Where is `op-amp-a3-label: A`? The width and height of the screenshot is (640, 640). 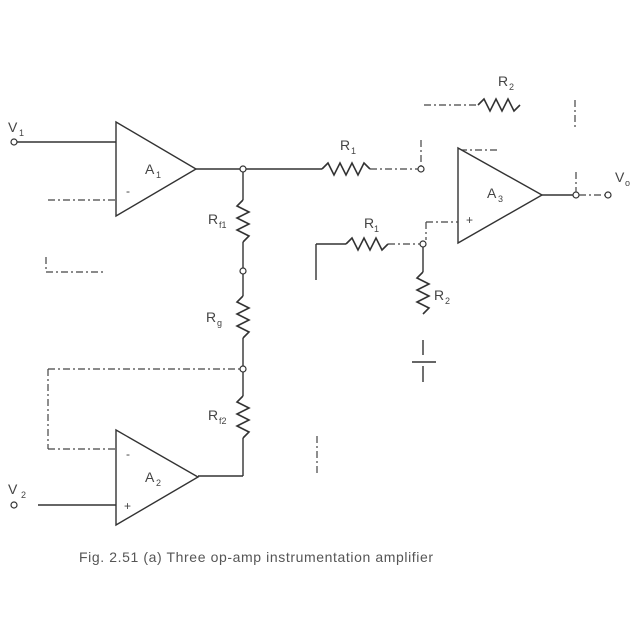 op-amp-a3-label: A is located at coordinates (492, 193).